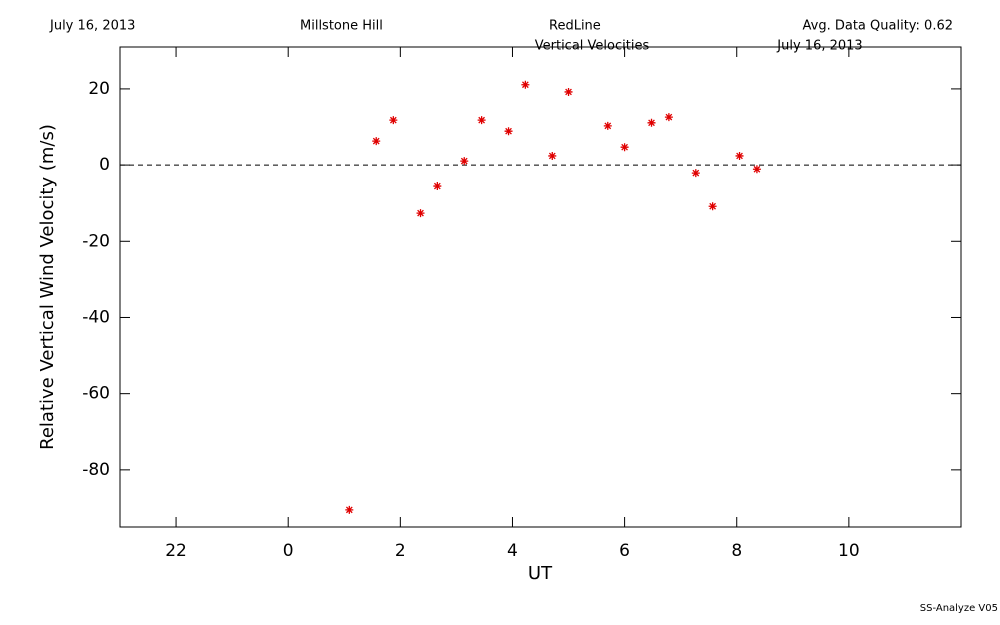 This screenshot has height=625, width=1000. Describe the element at coordinates (96, 317) in the screenshot. I see `y-tick-label: -40` at that location.